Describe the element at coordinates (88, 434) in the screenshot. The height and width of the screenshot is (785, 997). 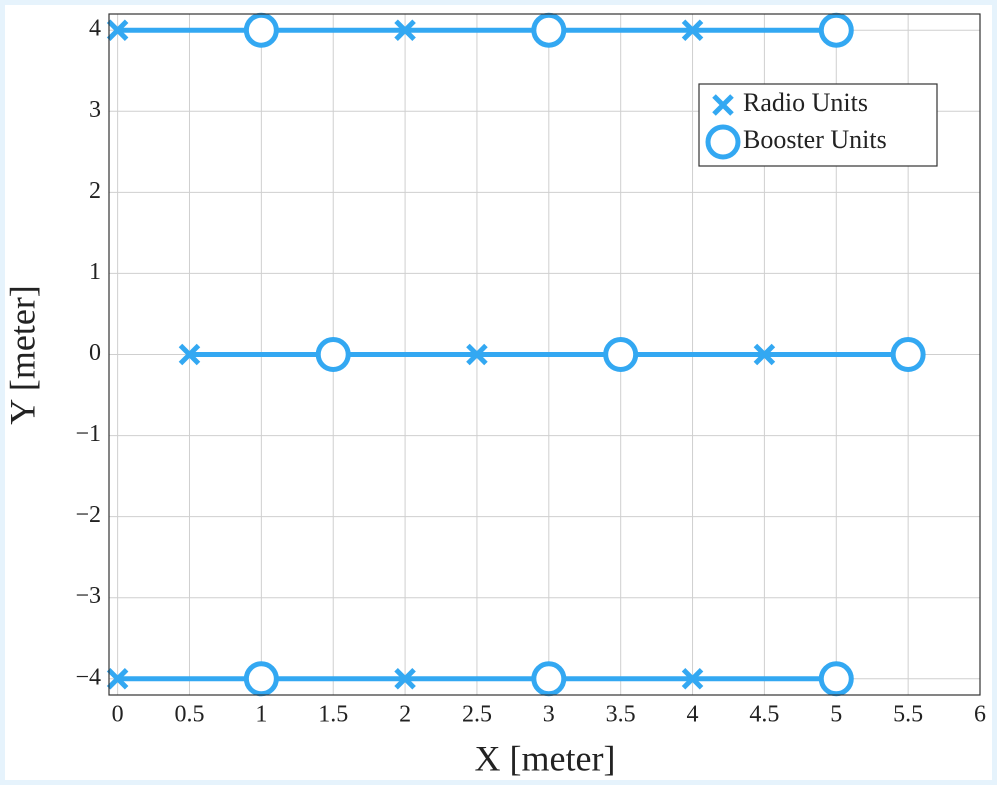
I see `y-tick-label: −1` at that location.